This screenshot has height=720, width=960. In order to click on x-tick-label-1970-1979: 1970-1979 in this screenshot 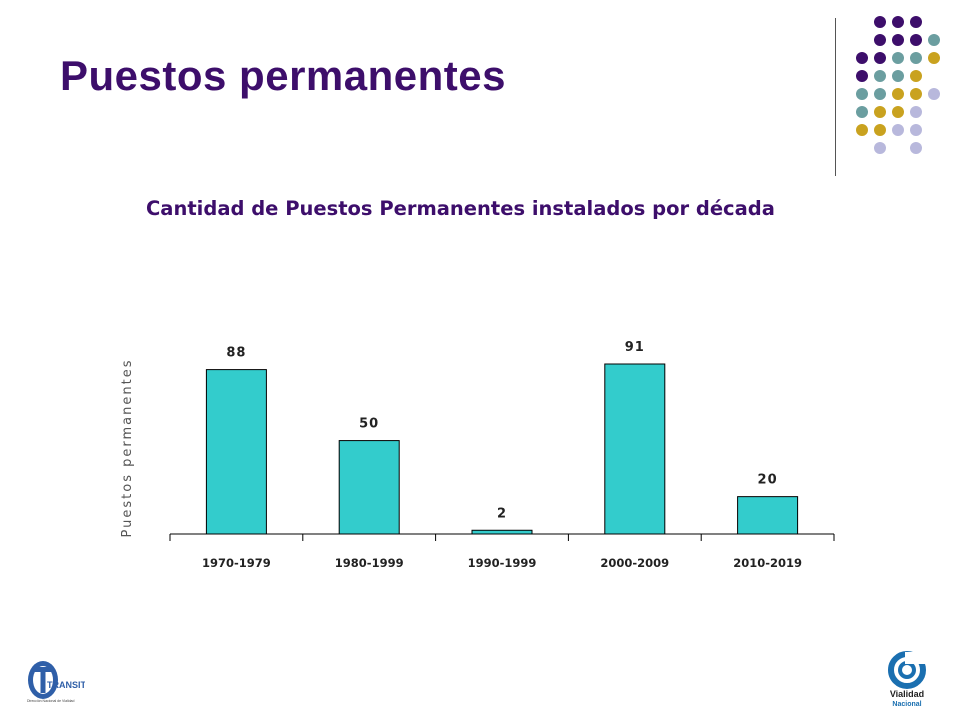, I will do `click(236, 563)`.